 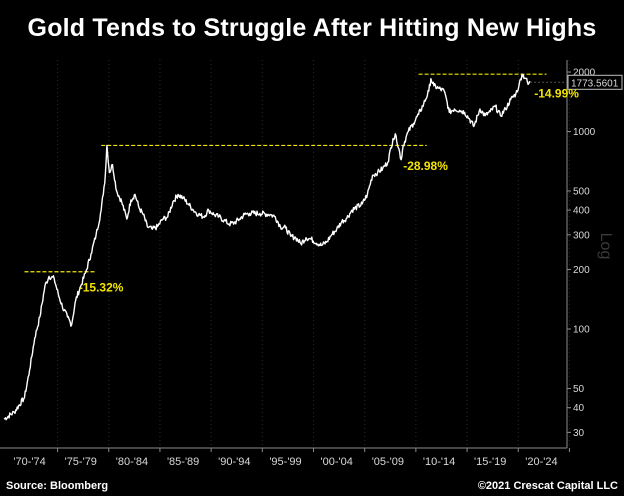 I want to click on last-value-badge, so click(x=595, y=82).